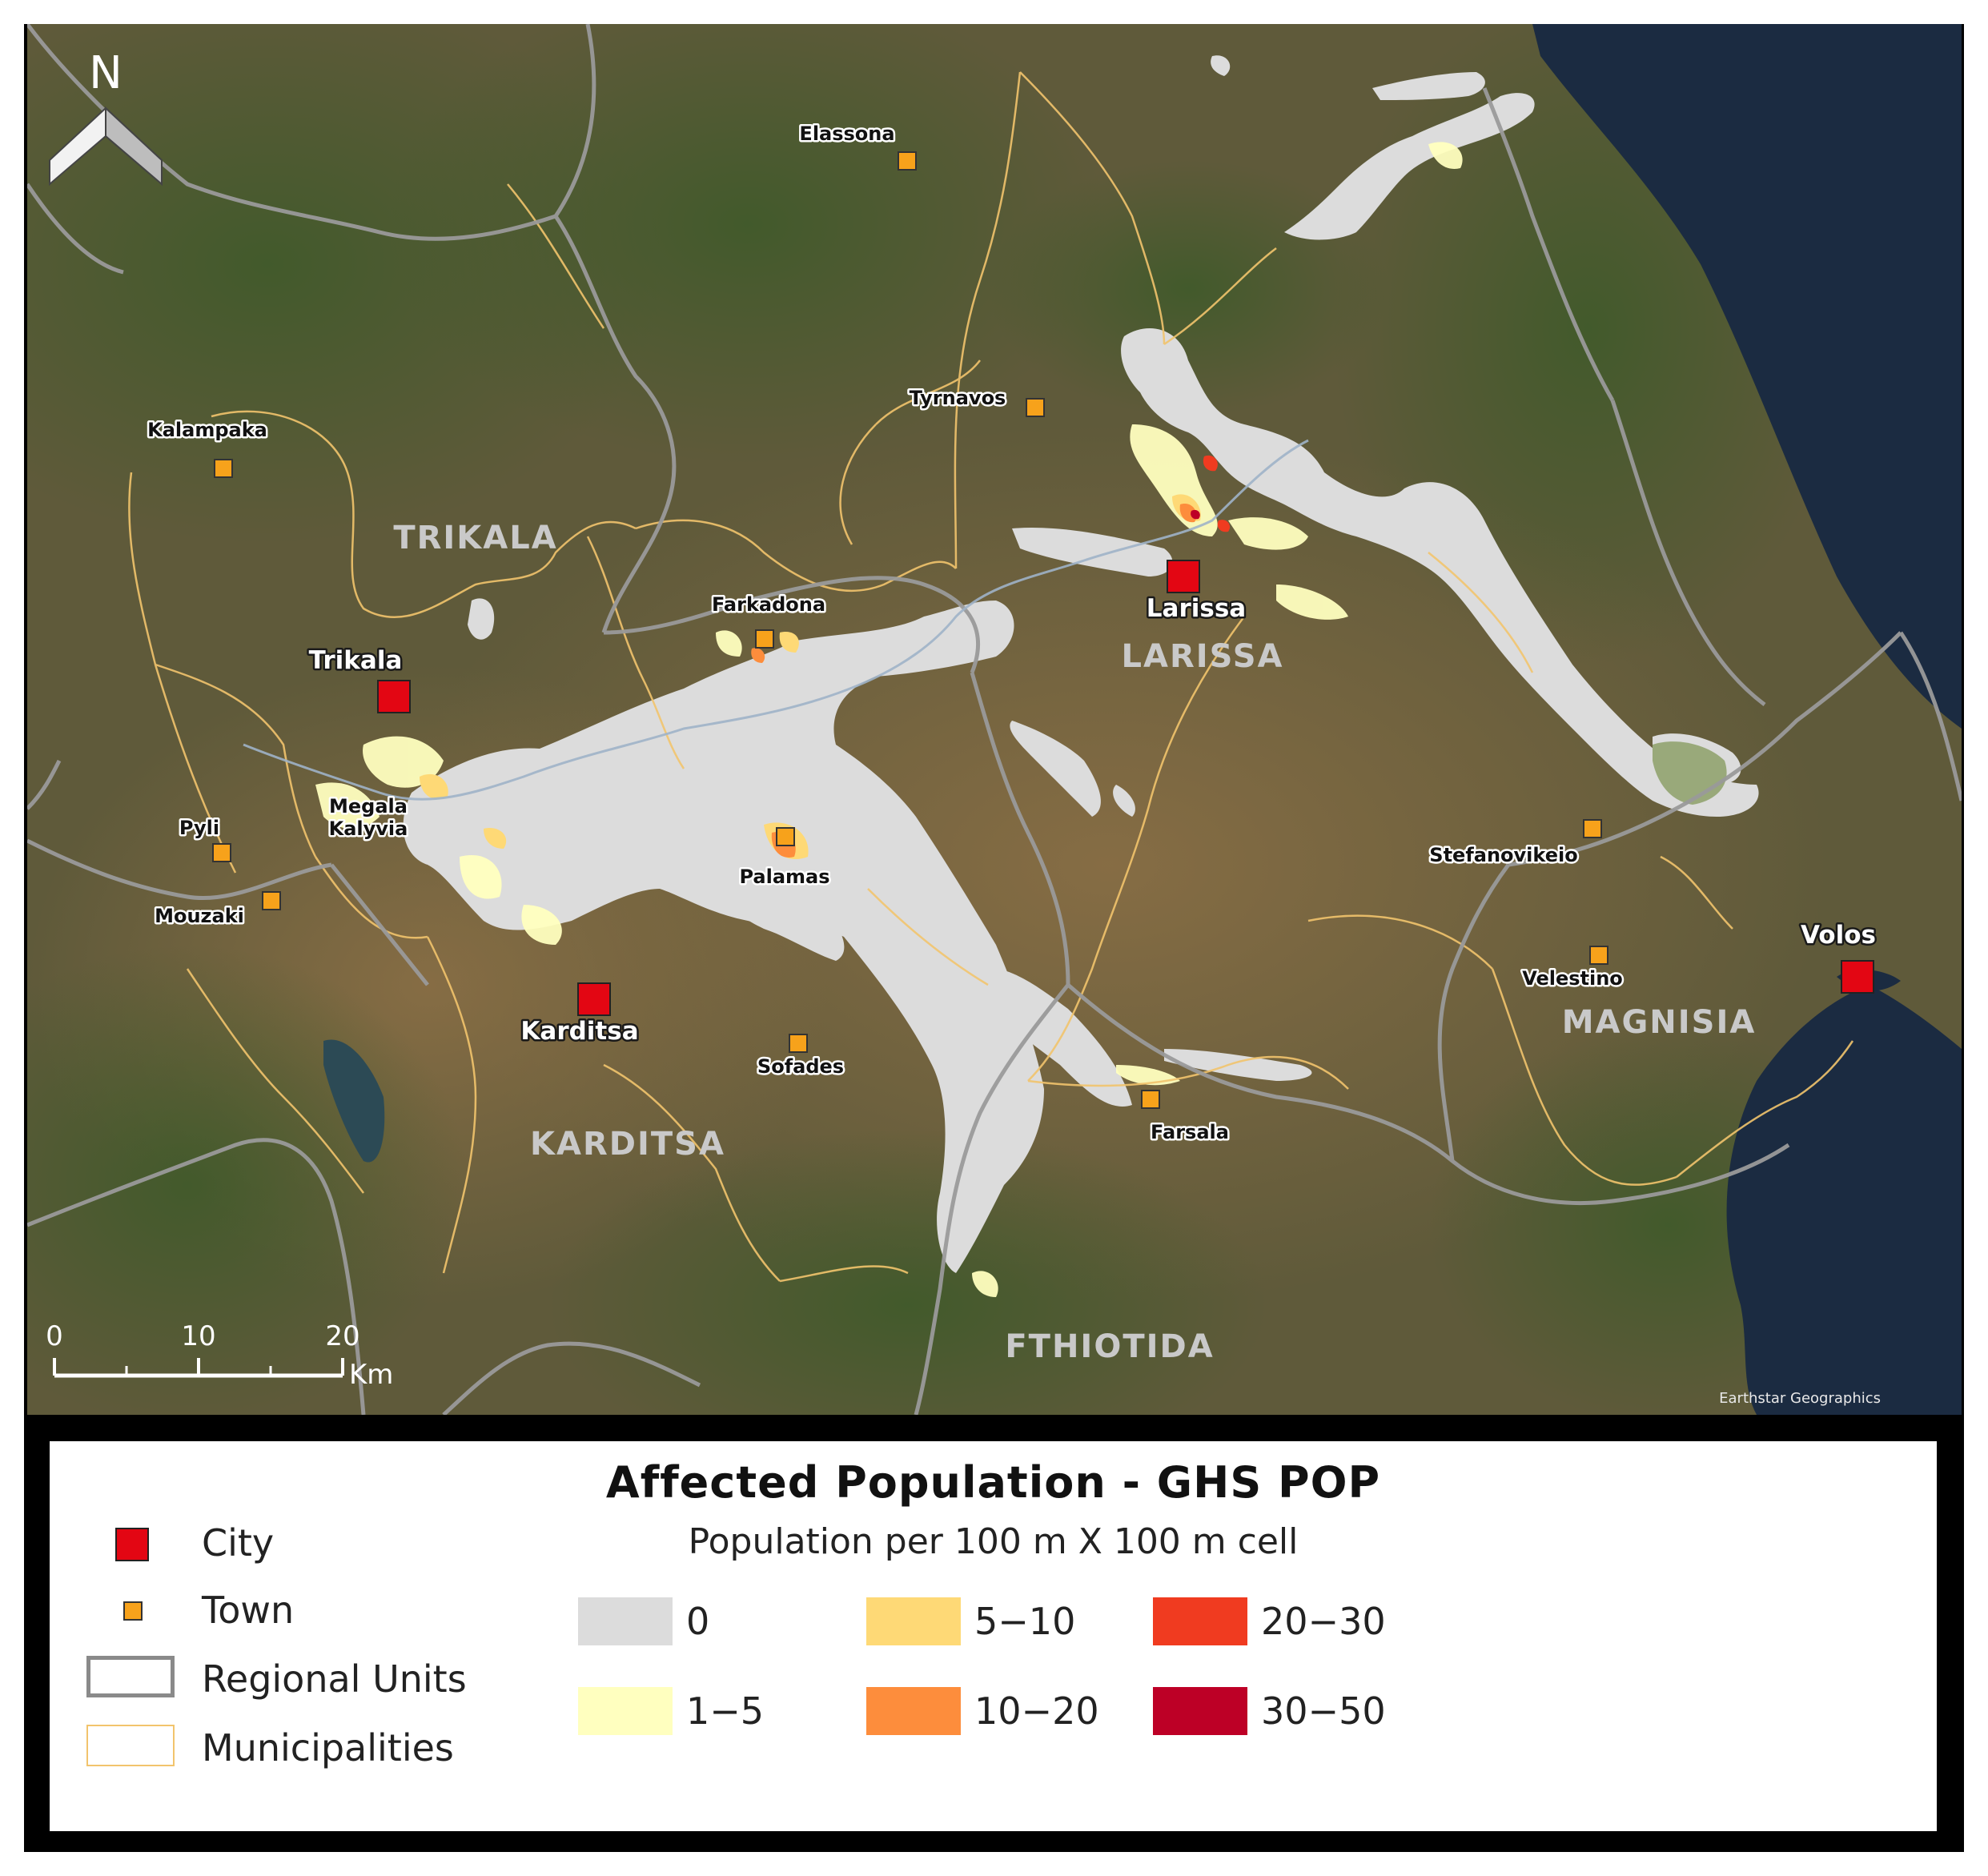  Describe the element at coordinates (207, 430) in the screenshot. I see `town-label-kalampaka: Kalampaka` at that location.